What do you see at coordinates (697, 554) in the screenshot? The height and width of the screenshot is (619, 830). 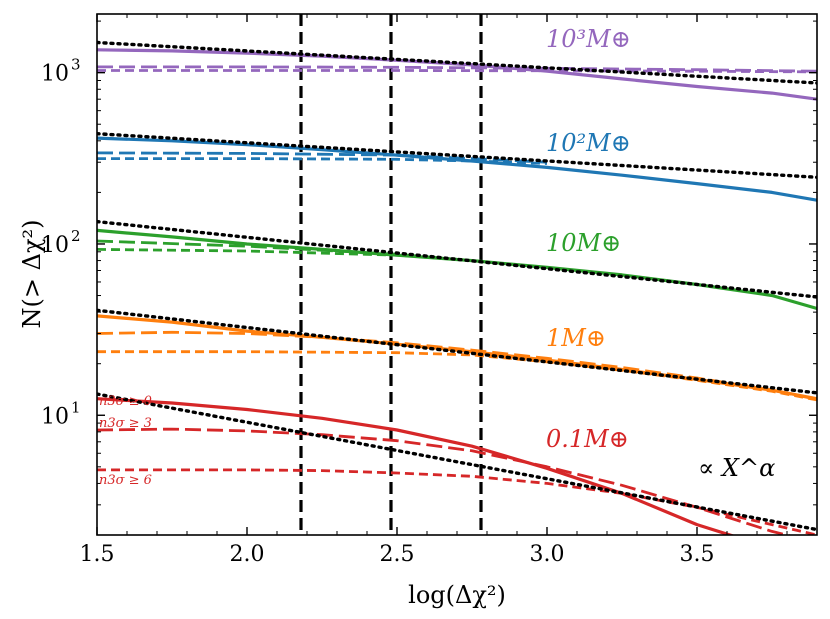 I see `x-tick-label: 3.5` at bounding box center [697, 554].